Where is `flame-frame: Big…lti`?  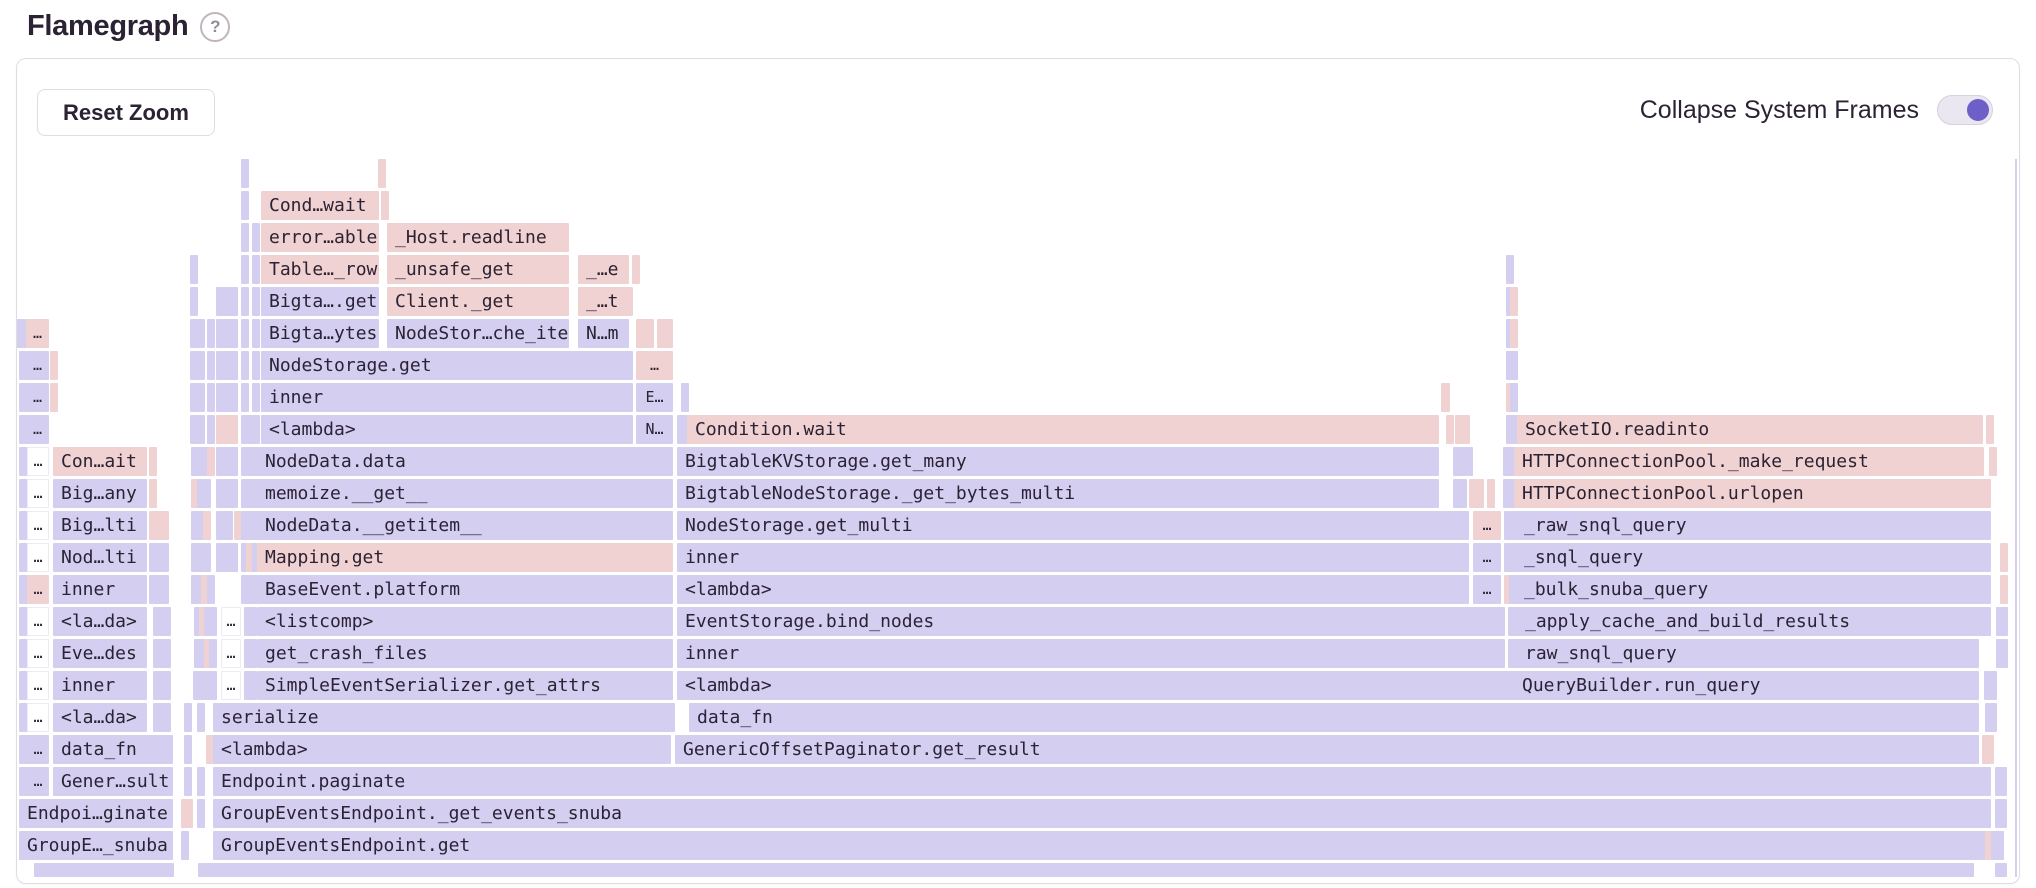
flame-frame: Big…lti is located at coordinates (100, 525).